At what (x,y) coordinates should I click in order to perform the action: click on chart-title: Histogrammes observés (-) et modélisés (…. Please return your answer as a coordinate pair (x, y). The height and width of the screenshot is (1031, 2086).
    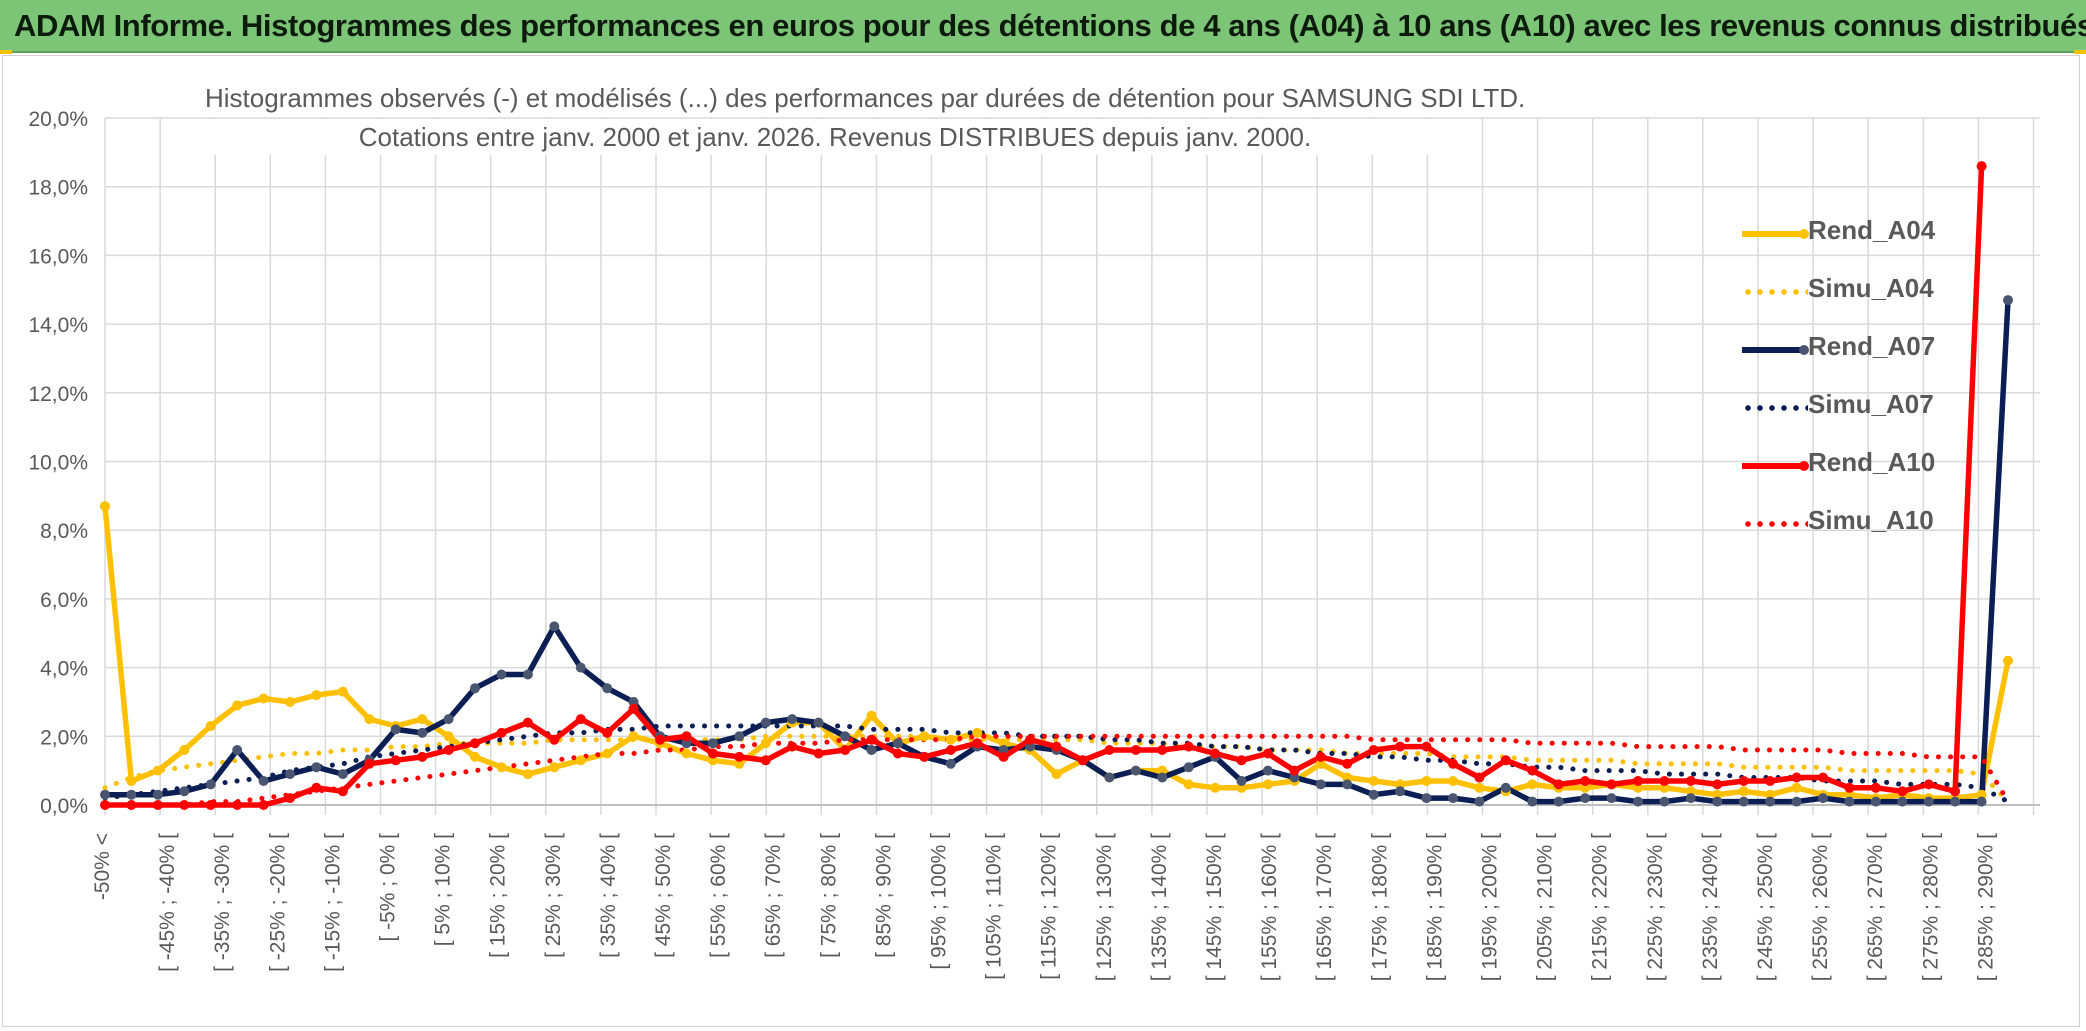
    Looking at the image, I should click on (865, 98).